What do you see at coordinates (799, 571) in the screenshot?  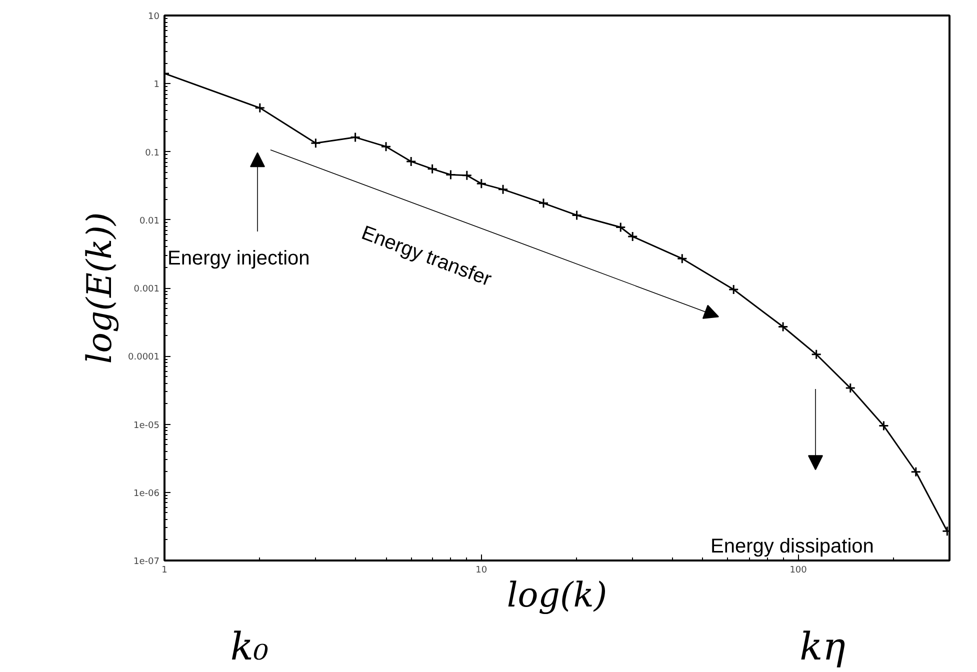 I see `x-tick-label: 100` at bounding box center [799, 571].